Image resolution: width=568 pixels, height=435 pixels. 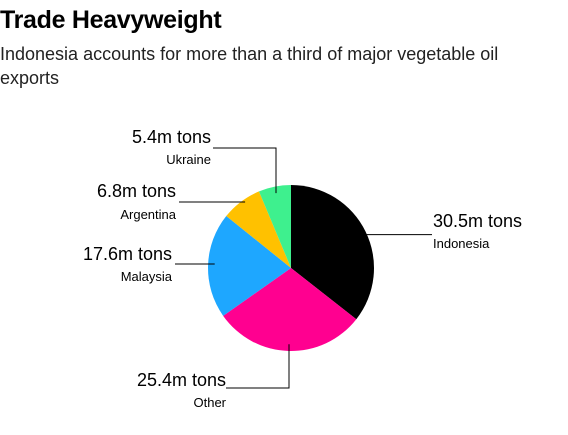 I want to click on category-label-malaysia: Malaysia, so click(x=147, y=276).